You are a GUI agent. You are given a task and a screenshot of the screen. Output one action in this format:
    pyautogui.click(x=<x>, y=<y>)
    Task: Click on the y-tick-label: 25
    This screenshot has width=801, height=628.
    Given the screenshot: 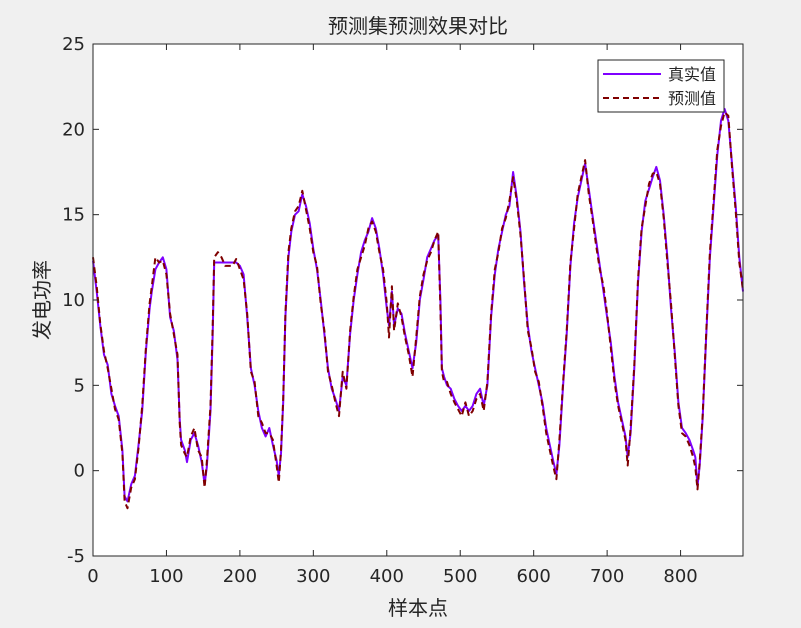 What is the action you would take?
    pyautogui.click(x=73, y=44)
    